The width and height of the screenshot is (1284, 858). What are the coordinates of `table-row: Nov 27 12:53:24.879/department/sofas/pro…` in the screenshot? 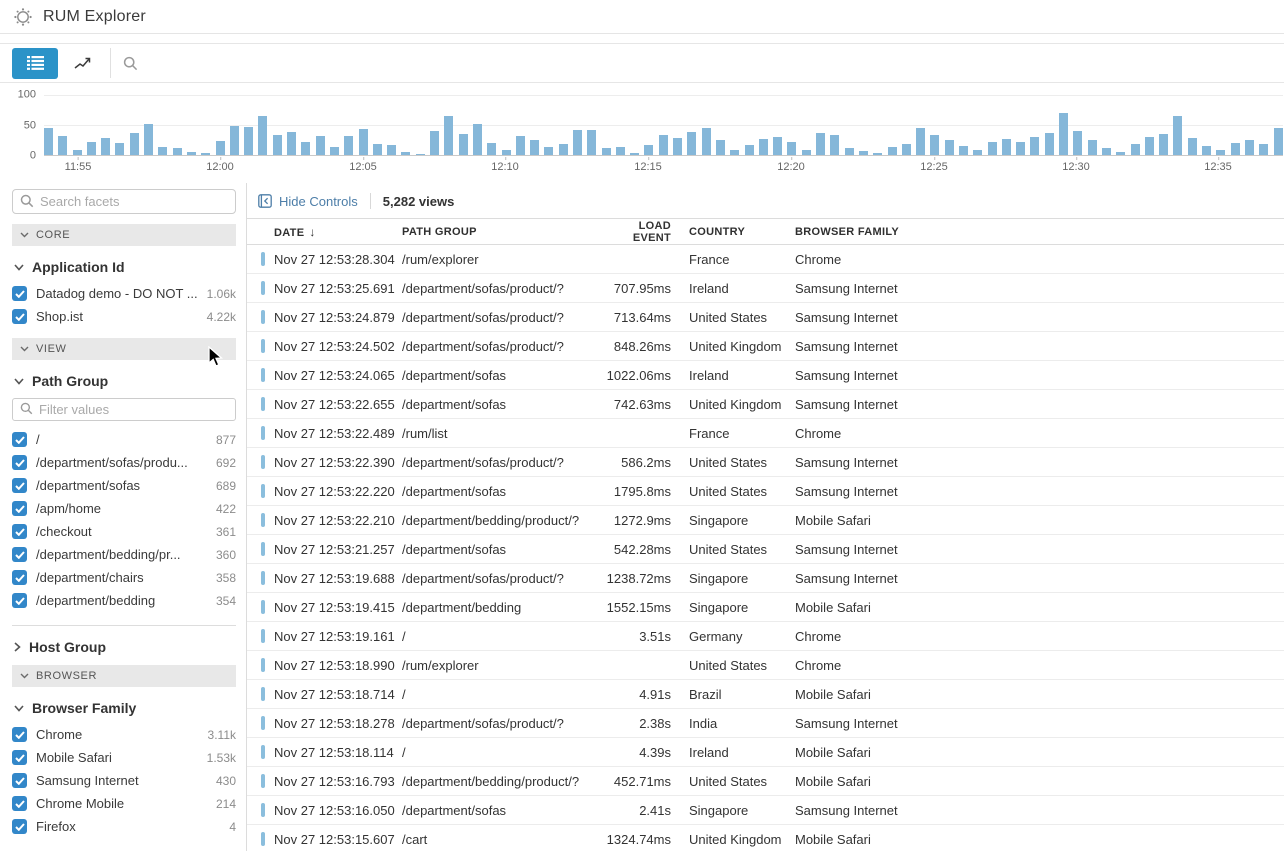 It's located at (765, 317).